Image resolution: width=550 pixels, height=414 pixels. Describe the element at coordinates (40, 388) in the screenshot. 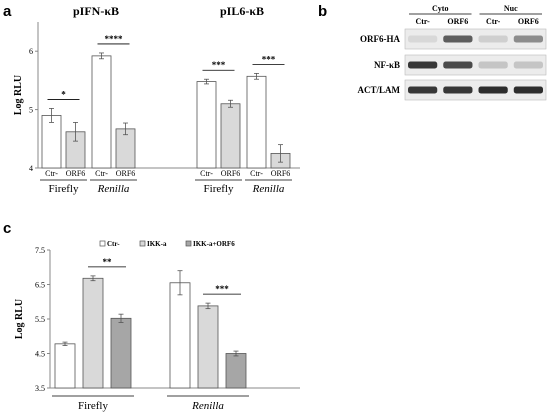

I see `y-tick-label: 3.5` at that location.